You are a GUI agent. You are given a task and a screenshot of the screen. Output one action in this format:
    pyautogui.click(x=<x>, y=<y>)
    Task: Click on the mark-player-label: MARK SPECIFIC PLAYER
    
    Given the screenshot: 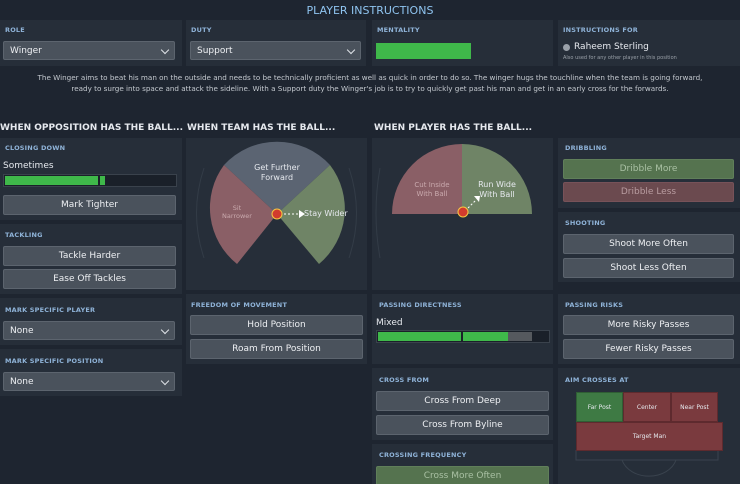 What is the action you would take?
    pyautogui.click(x=50, y=310)
    